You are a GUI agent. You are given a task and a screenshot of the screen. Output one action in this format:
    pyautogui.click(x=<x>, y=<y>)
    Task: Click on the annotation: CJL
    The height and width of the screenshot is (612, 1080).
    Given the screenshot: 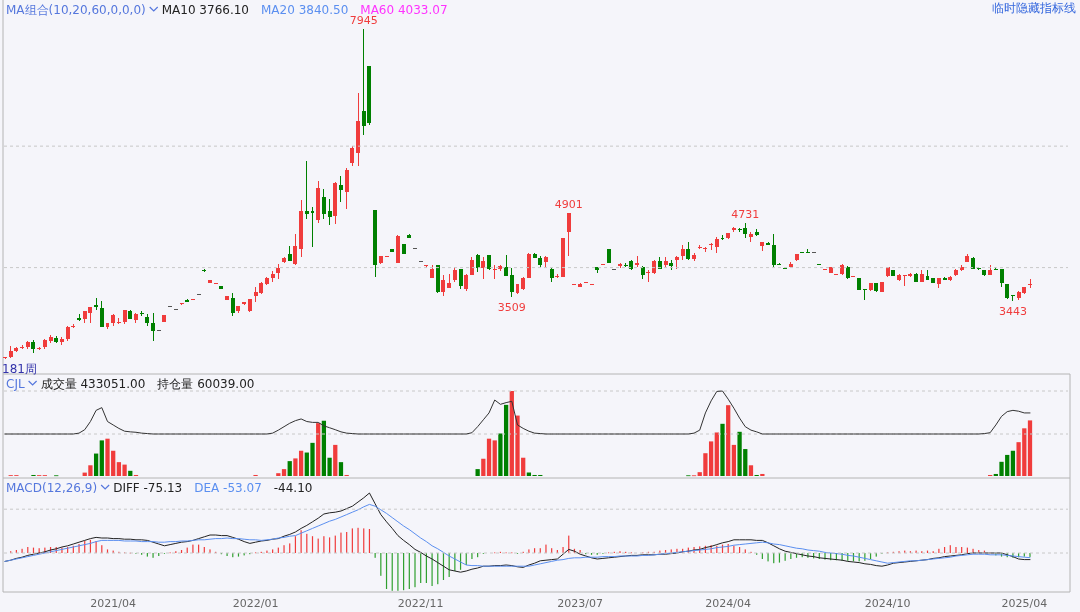 What is the action you would take?
    pyautogui.click(x=15, y=384)
    